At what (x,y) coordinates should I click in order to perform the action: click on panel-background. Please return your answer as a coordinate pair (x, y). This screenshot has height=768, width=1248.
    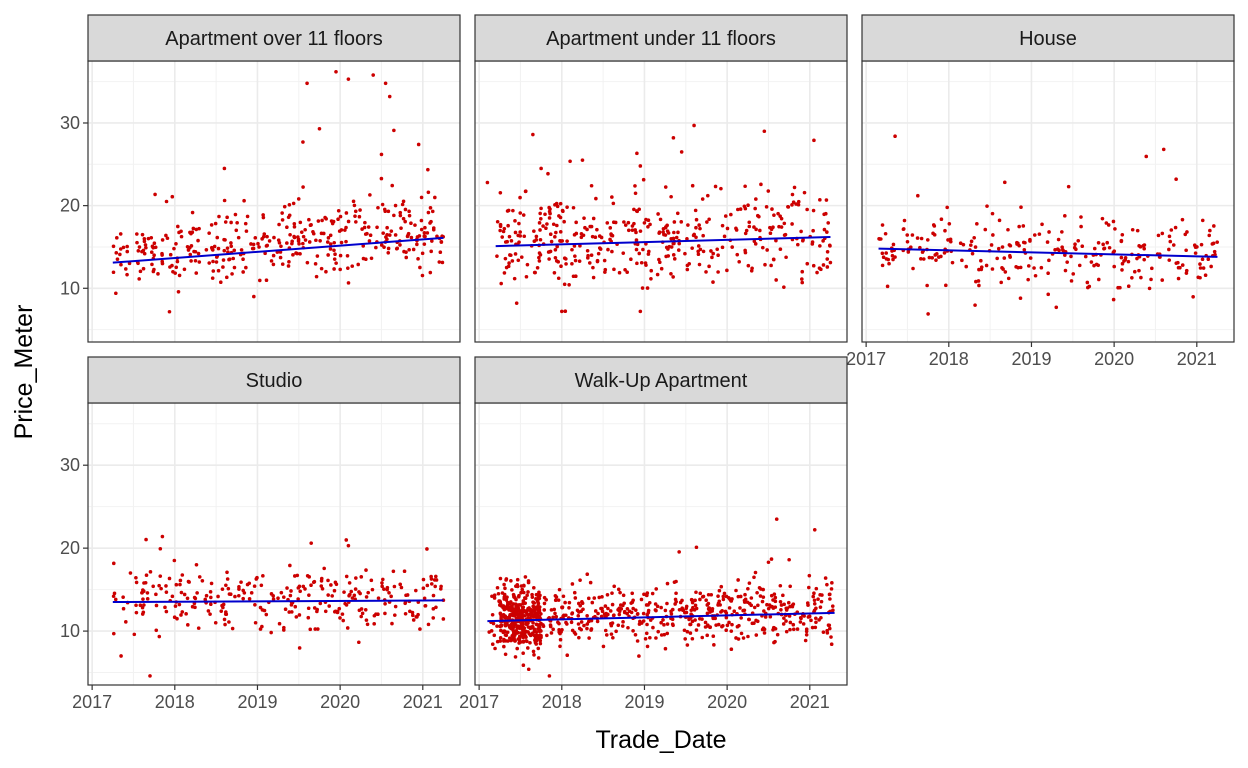
    Looking at the image, I should click on (1048, 201).